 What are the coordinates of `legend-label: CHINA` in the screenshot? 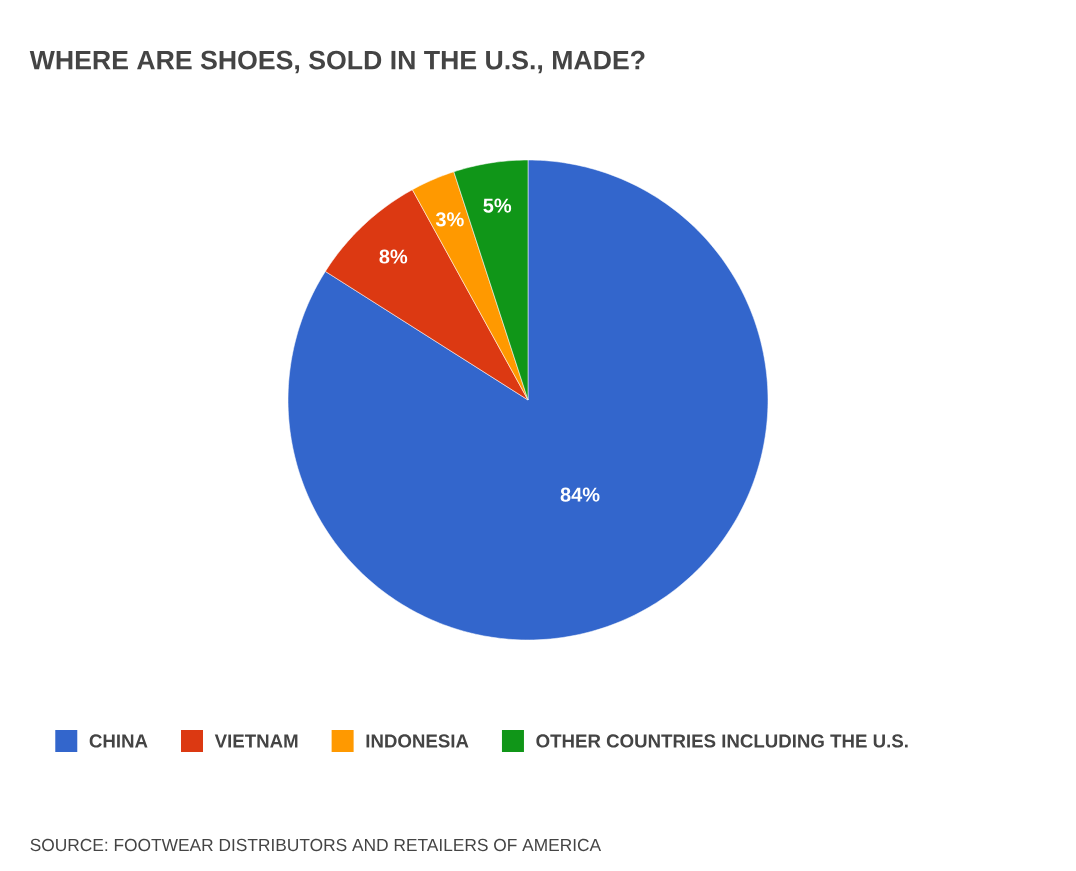 It's located at (118, 741).